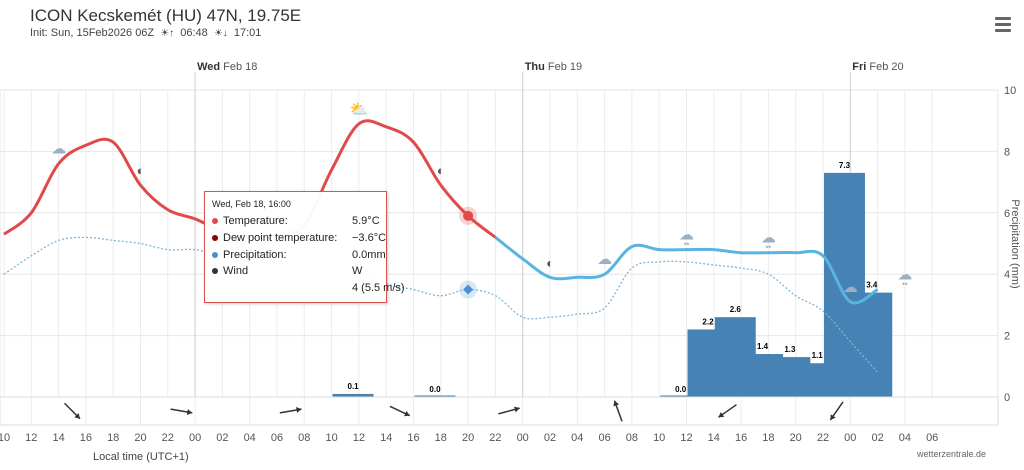  Describe the element at coordinates (1007, 275) in the screenshot. I see `y-tick-label: 4` at that location.